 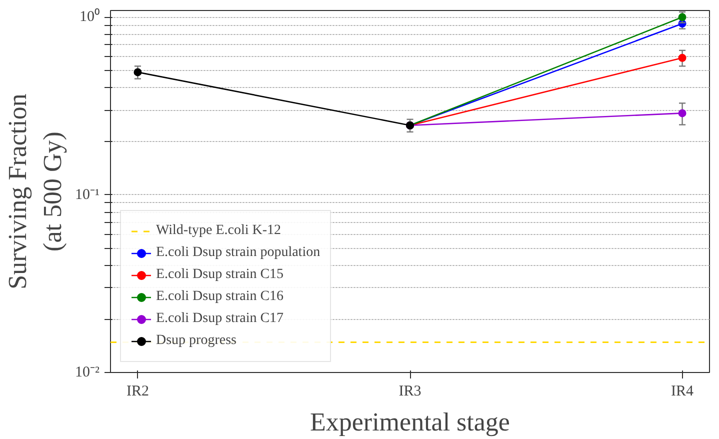 I want to click on y-tick-label: 10⁰, so click(x=90, y=17).